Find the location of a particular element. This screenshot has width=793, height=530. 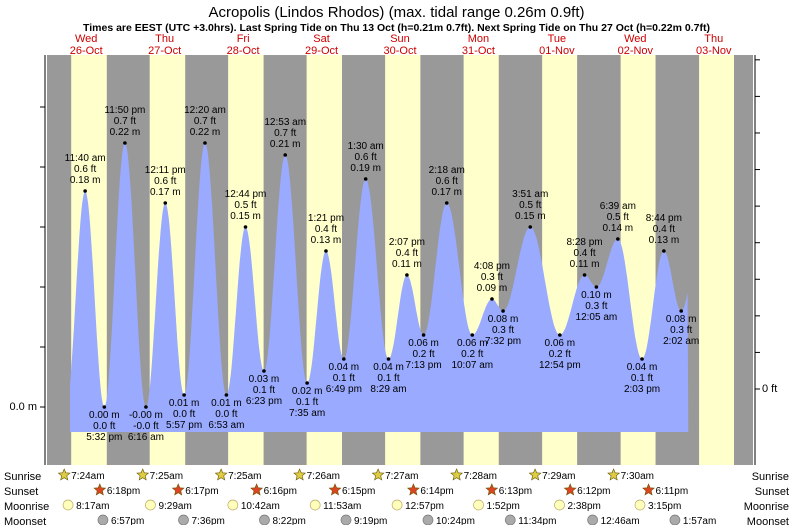

moonrise-time: 10:42am is located at coordinates (260, 506).